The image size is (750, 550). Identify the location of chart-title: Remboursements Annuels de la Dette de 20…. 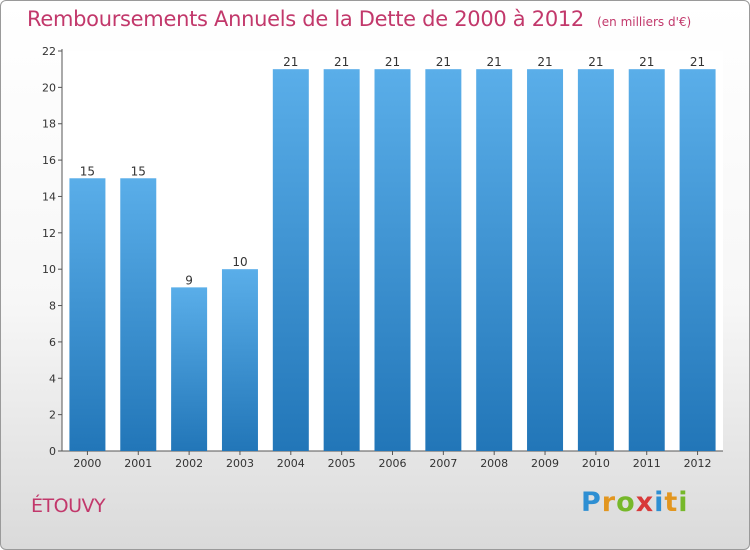
(305, 19).